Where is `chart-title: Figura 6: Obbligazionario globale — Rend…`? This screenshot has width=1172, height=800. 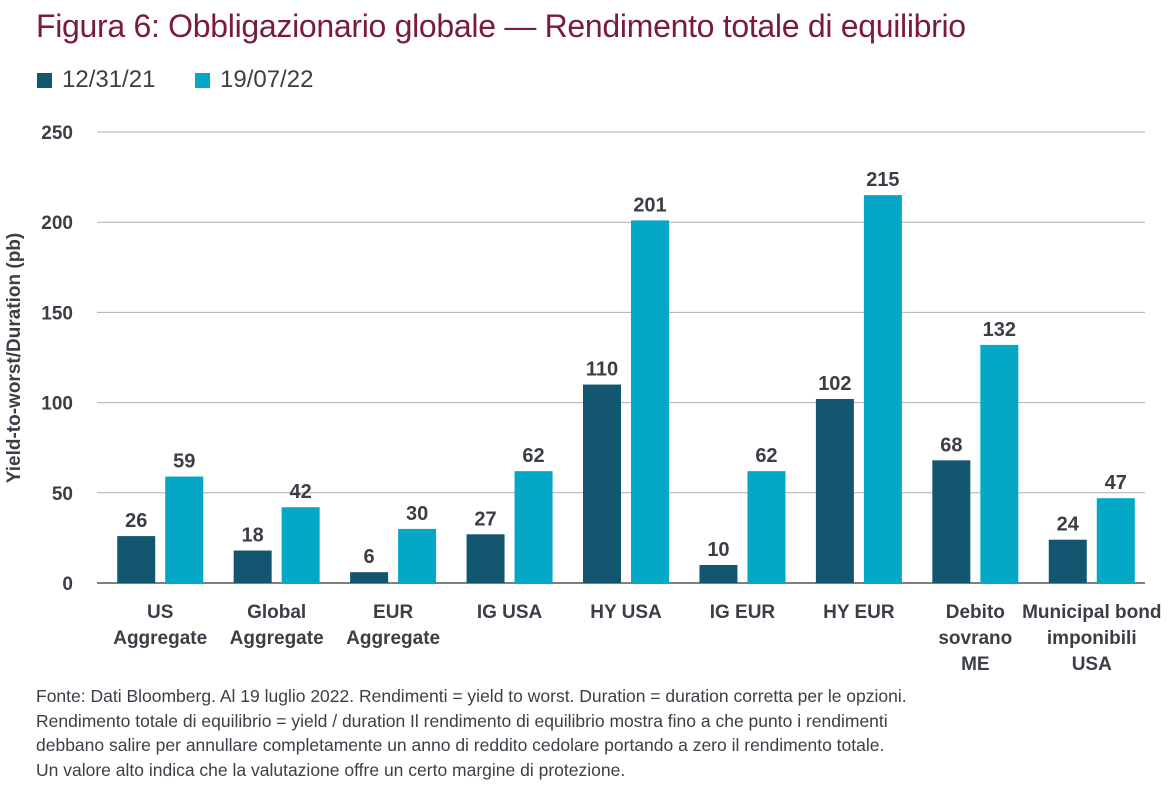 chart-title: Figura 6: Obbligazionario globale — Rend… is located at coordinates (501, 26).